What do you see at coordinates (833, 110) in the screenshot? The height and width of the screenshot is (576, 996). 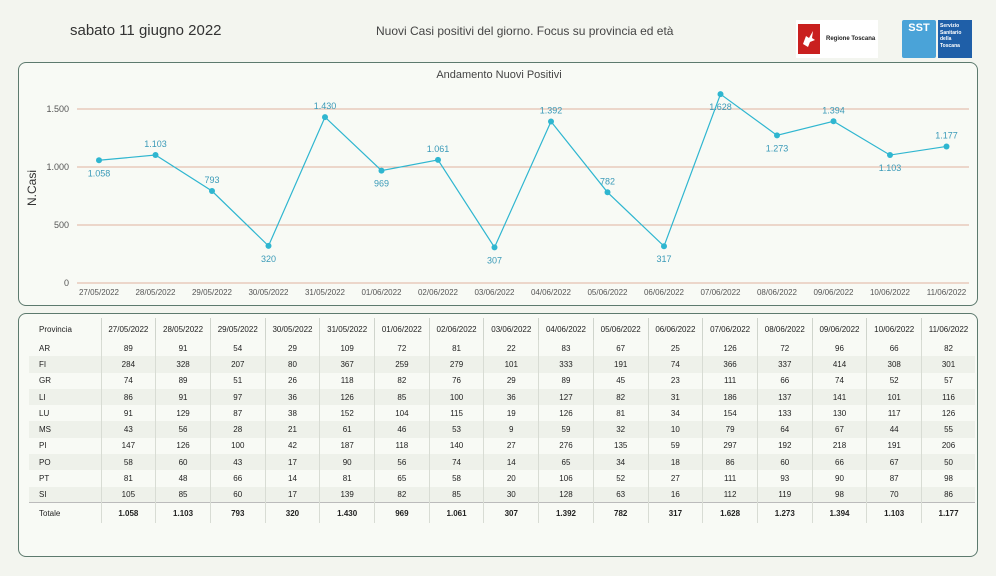 I see `data-label: 1.394` at bounding box center [833, 110].